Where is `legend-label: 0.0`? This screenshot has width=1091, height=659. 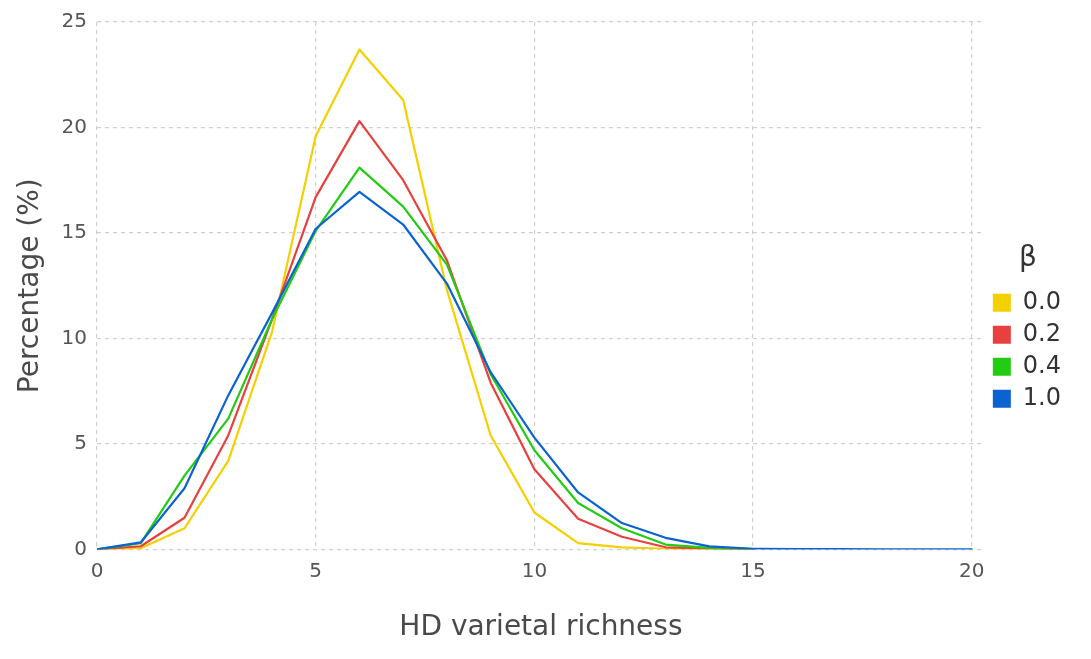 legend-label: 0.0 is located at coordinates (1041, 301).